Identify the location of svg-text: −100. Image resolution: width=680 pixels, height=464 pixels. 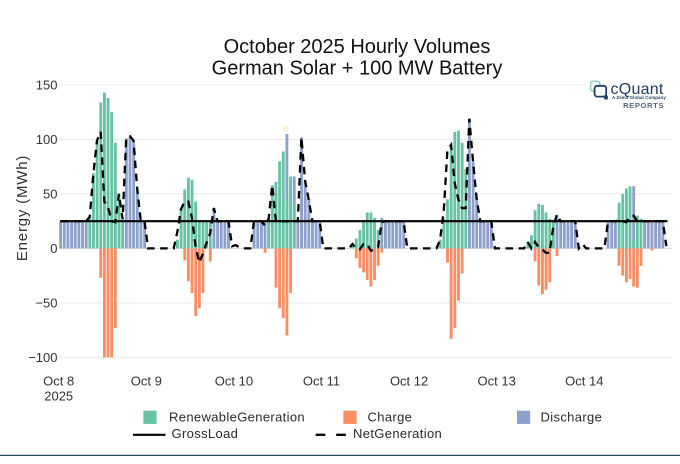
(42, 357).